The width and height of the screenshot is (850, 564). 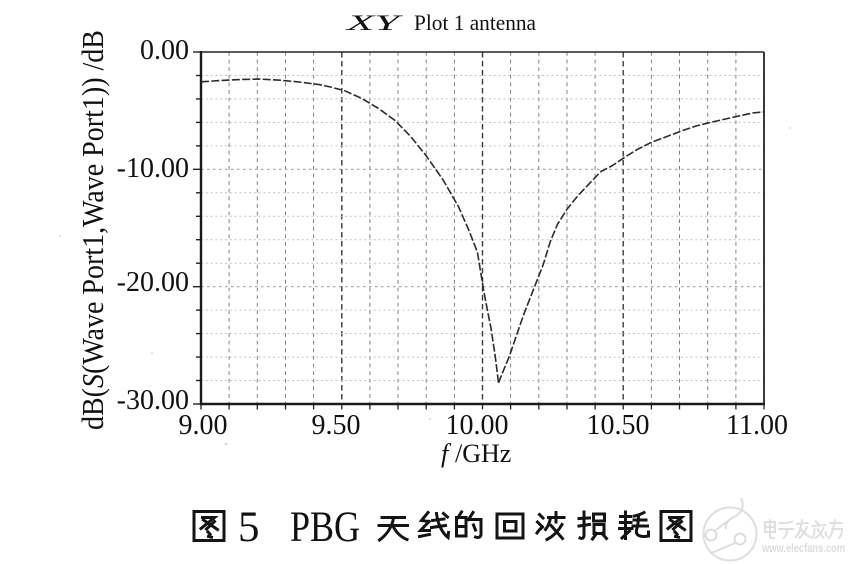 What do you see at coordinates (92, 230) in the screenshot?
I see `svg-text:dB(S(Wave Port1,Wave Port1)) /: dB(S(Wave Port1,Wave Port1)) /dB` at bounding box center [92, 230].